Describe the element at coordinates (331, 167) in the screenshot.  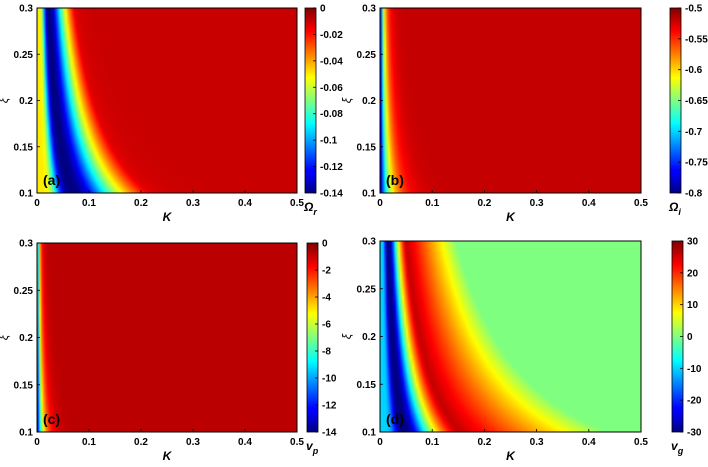
I see `colorbar-tick-label: -0.12` at that location.